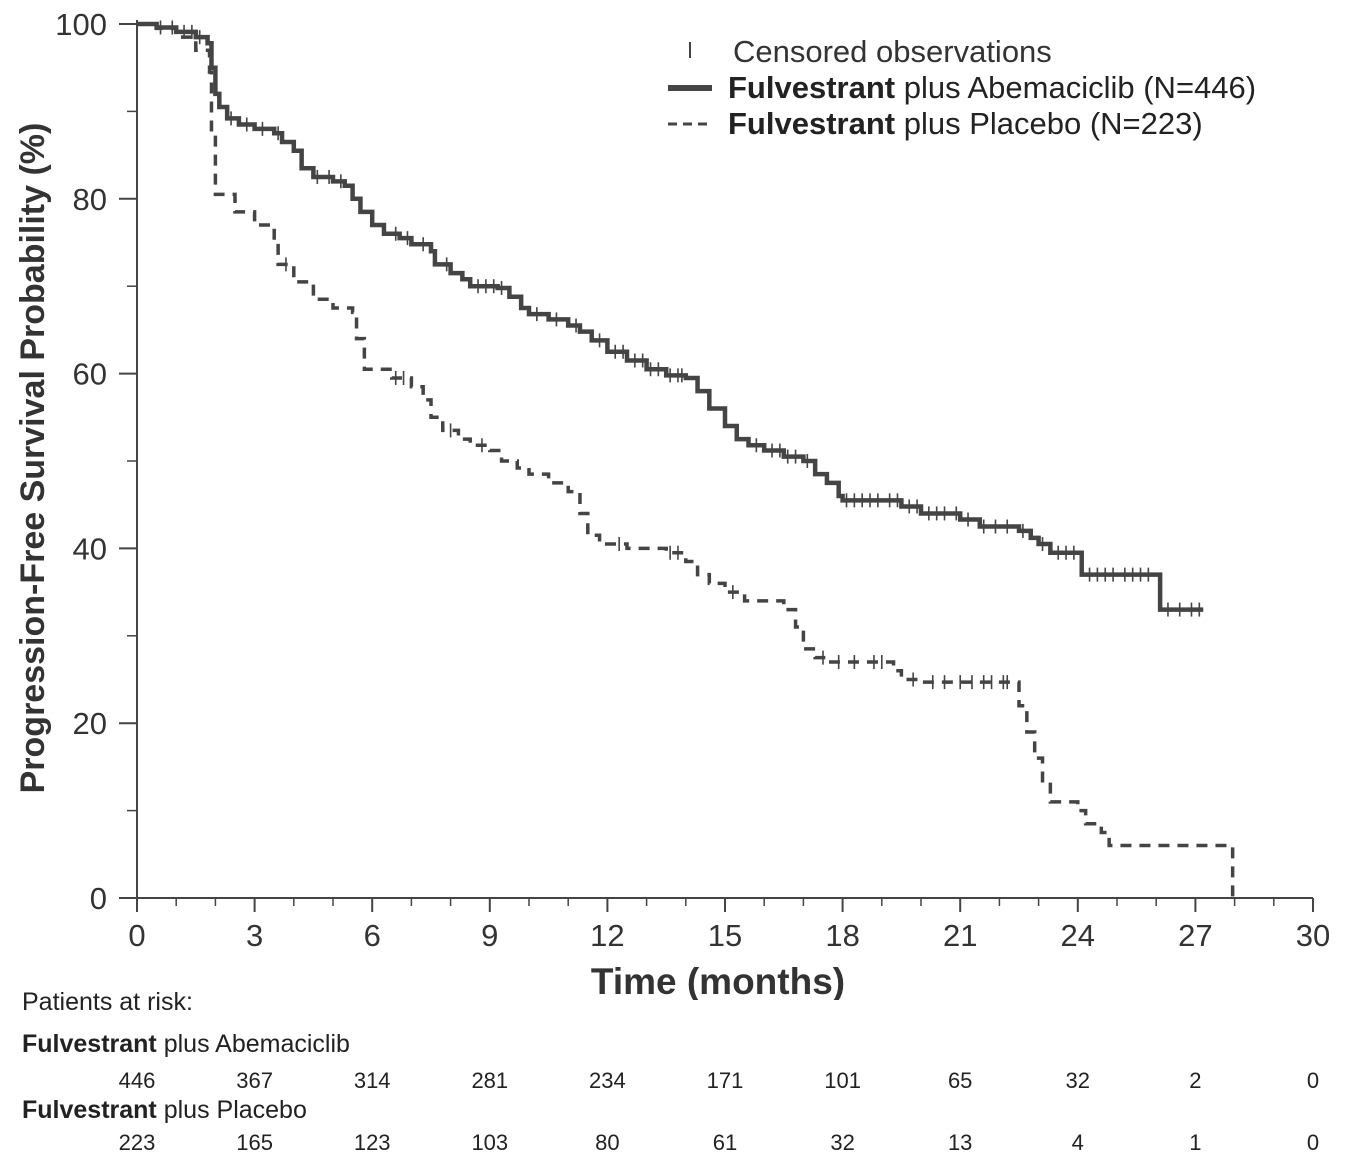  I want to click on y-tick-label: 80, so click(90, 199).